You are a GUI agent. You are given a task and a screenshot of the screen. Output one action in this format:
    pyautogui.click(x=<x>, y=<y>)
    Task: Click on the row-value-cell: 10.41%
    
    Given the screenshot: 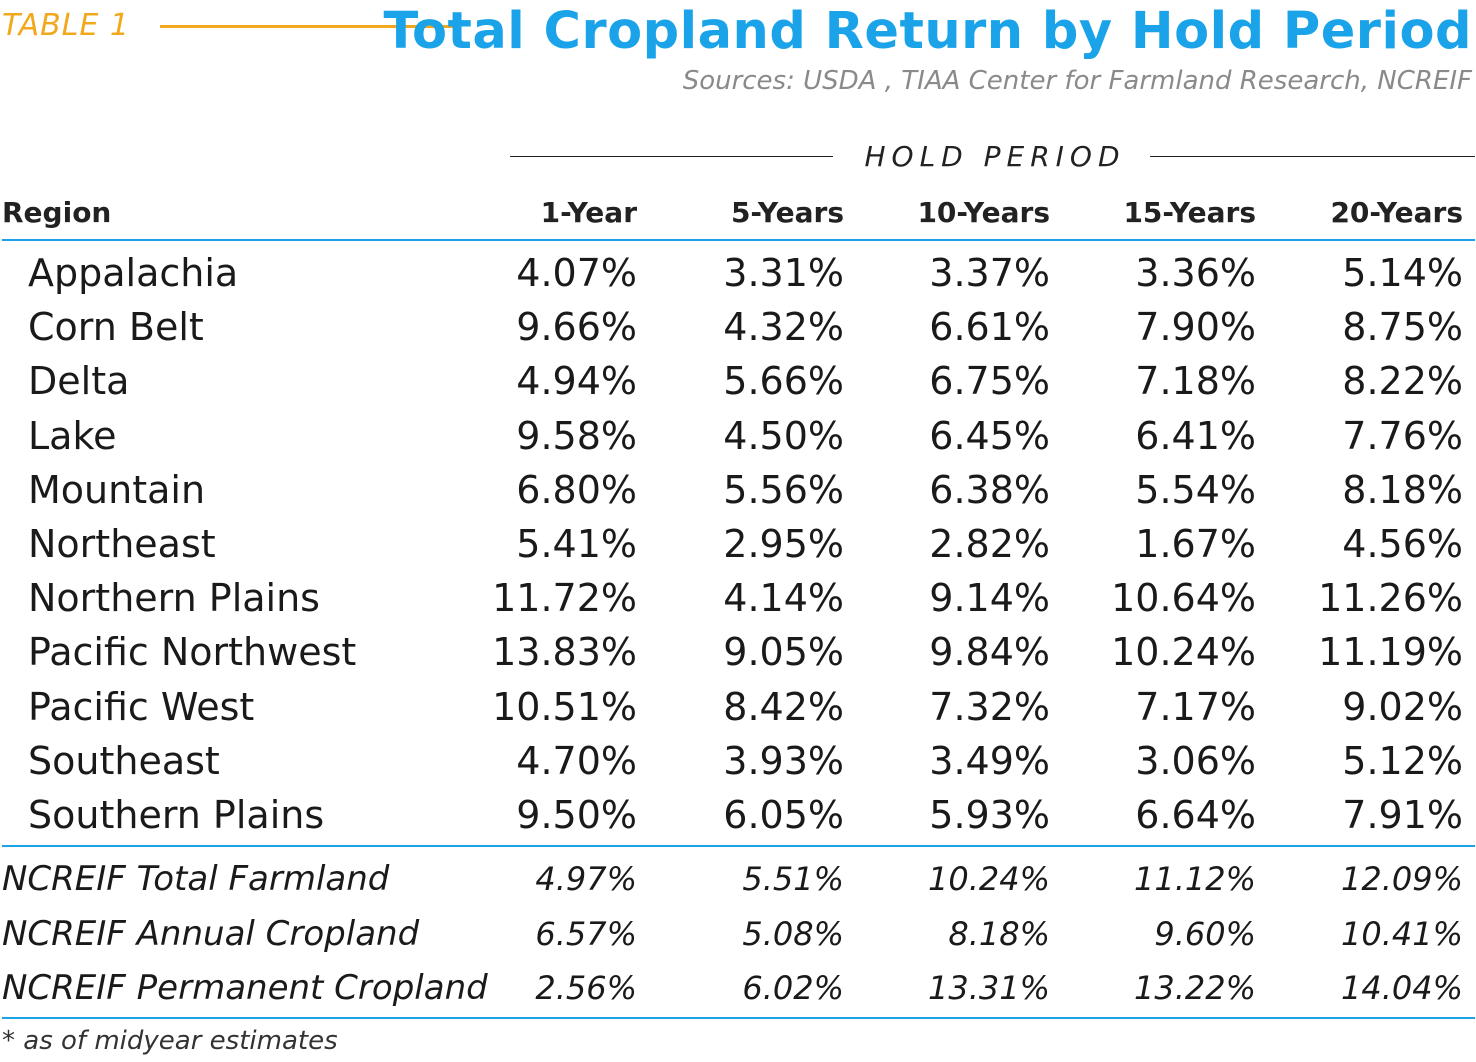 What is the action you would take?
    pyautogui.click(x=1401, y=933)
    